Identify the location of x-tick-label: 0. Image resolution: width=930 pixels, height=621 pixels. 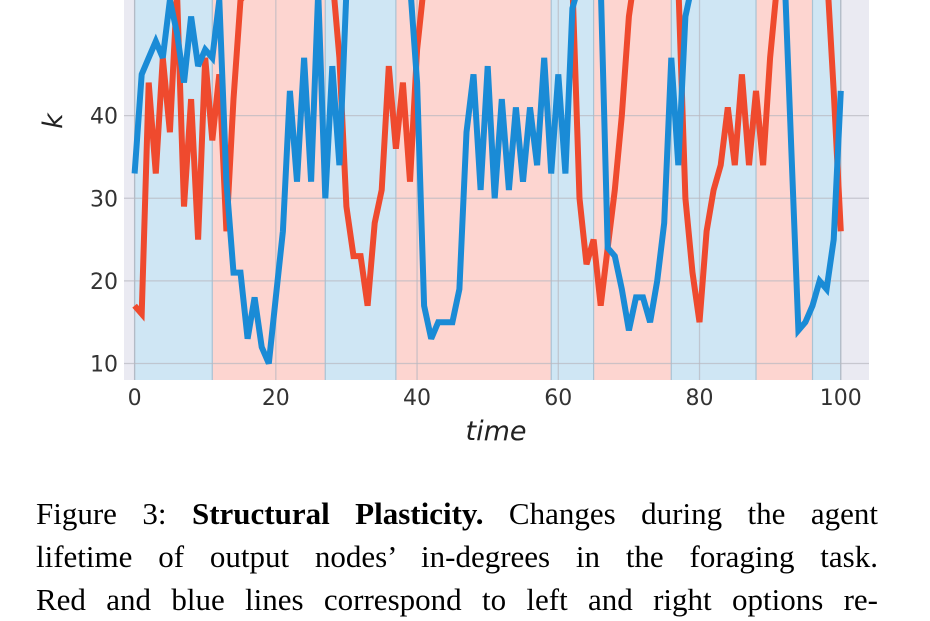
(135, 398).